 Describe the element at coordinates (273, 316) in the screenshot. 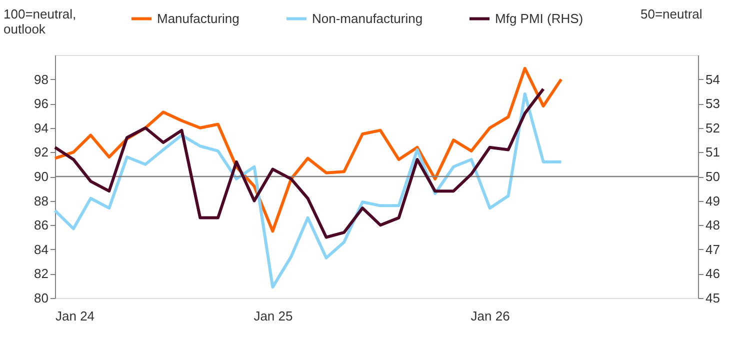

I see `x-tick-label: Jan 25` at that location.